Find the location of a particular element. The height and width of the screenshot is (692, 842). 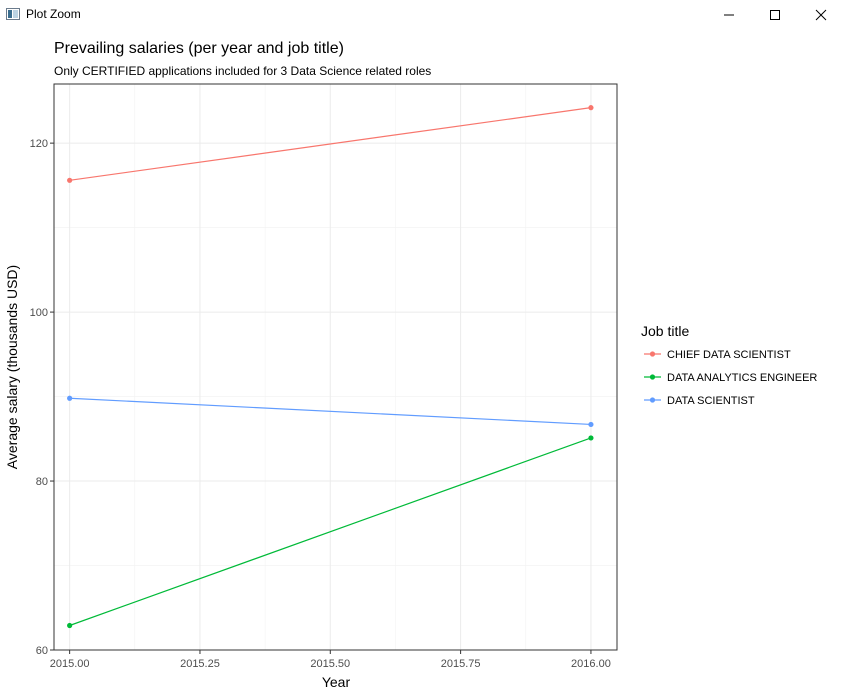

y-axis-label: Average salary (thousands USD) is located at coordinates (12, 367).